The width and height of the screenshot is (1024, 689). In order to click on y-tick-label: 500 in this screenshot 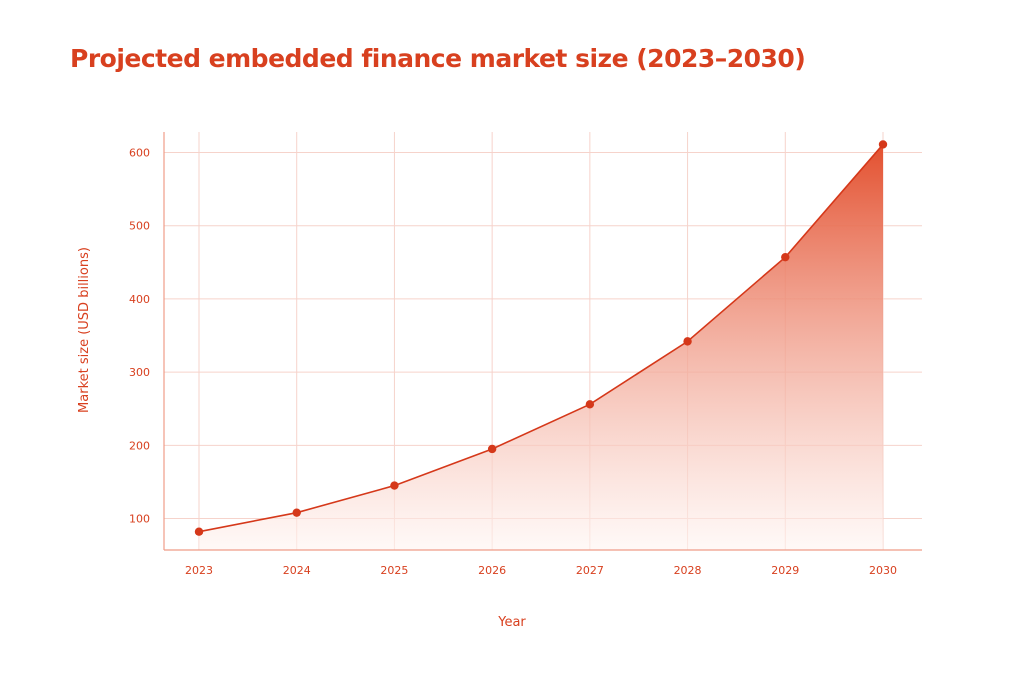, I will do `click(139, 226)`.